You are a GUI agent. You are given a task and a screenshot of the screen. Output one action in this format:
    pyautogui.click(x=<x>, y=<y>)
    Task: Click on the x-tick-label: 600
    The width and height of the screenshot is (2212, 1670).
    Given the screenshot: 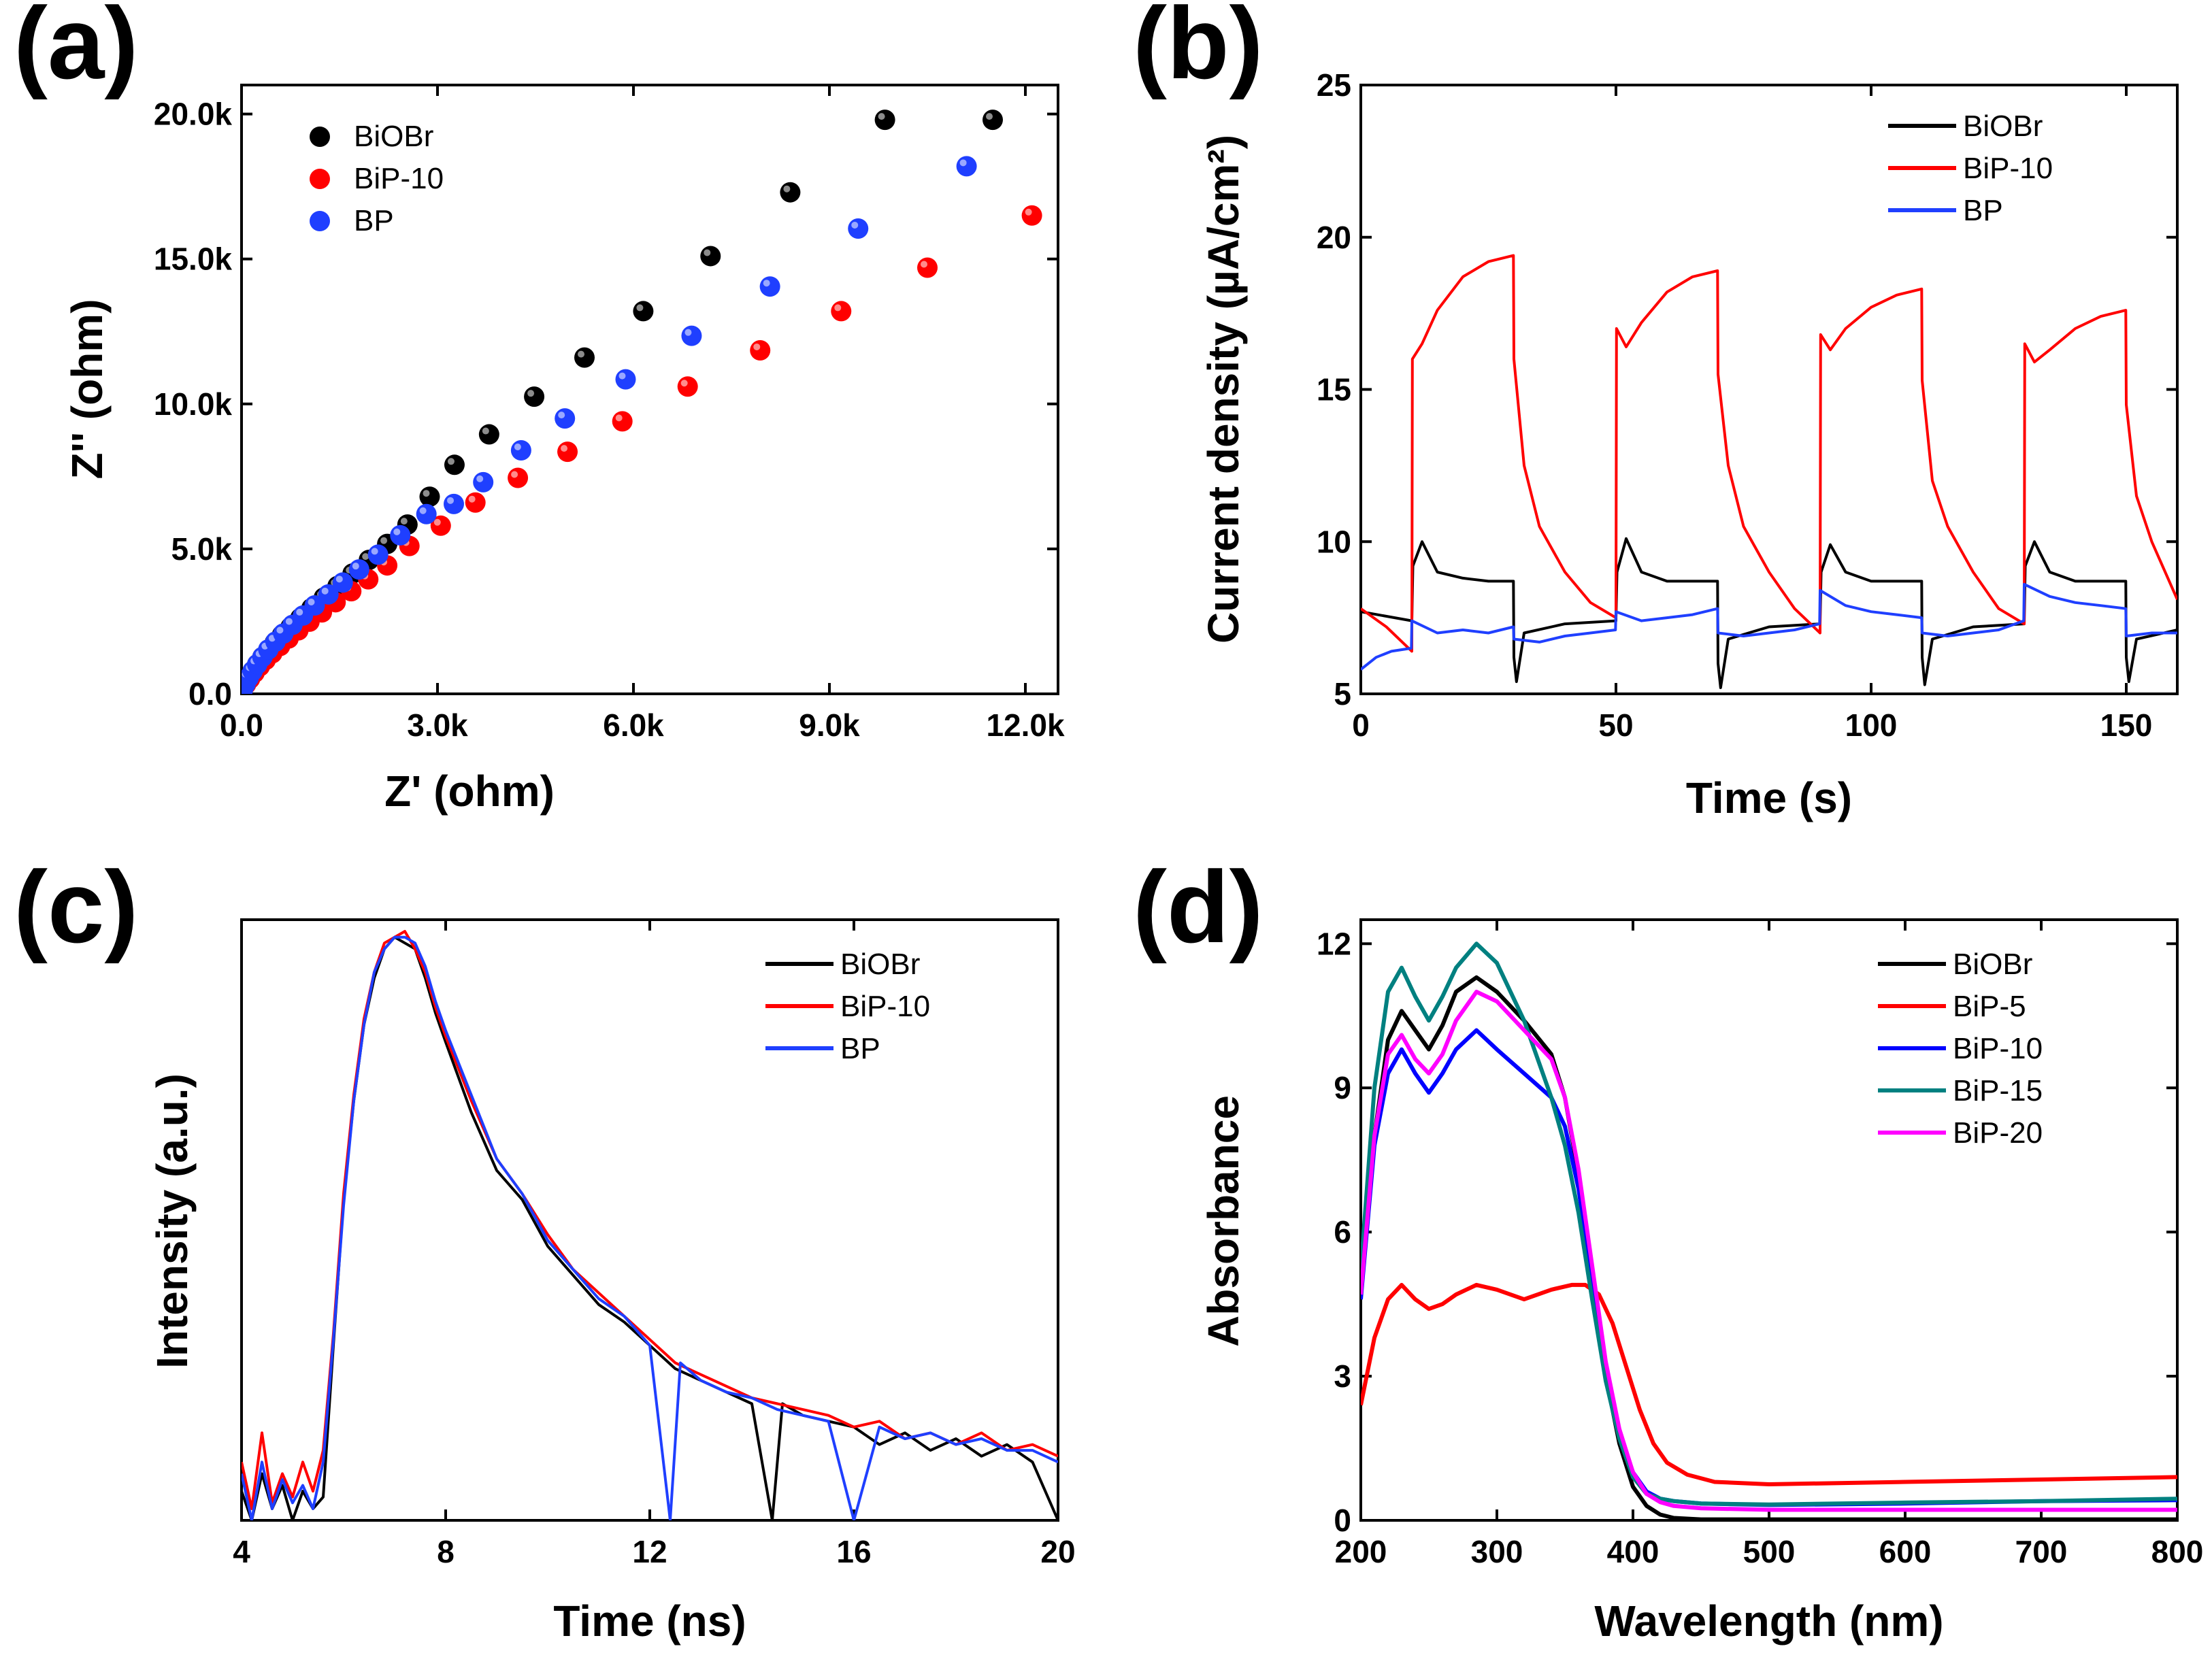 What is the action you would take?
    pyautogui.click(x=1905, y=1552)
    